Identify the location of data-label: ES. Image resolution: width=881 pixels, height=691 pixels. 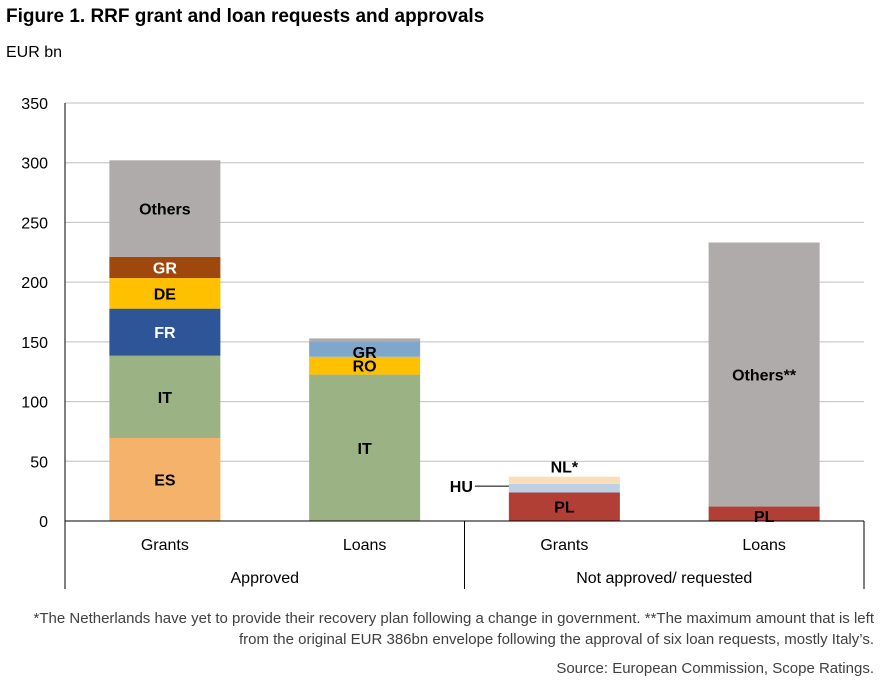
(165, 480).